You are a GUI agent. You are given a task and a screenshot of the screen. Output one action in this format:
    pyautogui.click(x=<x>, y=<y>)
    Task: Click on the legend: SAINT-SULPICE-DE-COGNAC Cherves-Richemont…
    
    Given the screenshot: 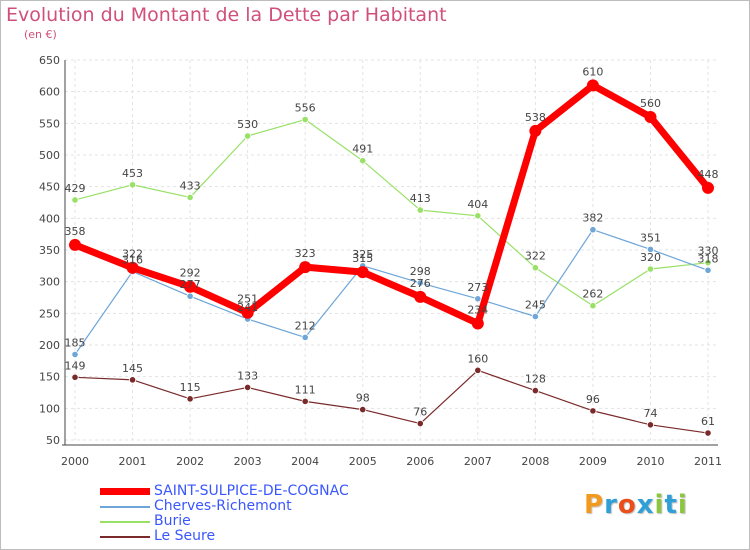 What is the action you would take?
    pyautogui.click(x=224, y=514)
    